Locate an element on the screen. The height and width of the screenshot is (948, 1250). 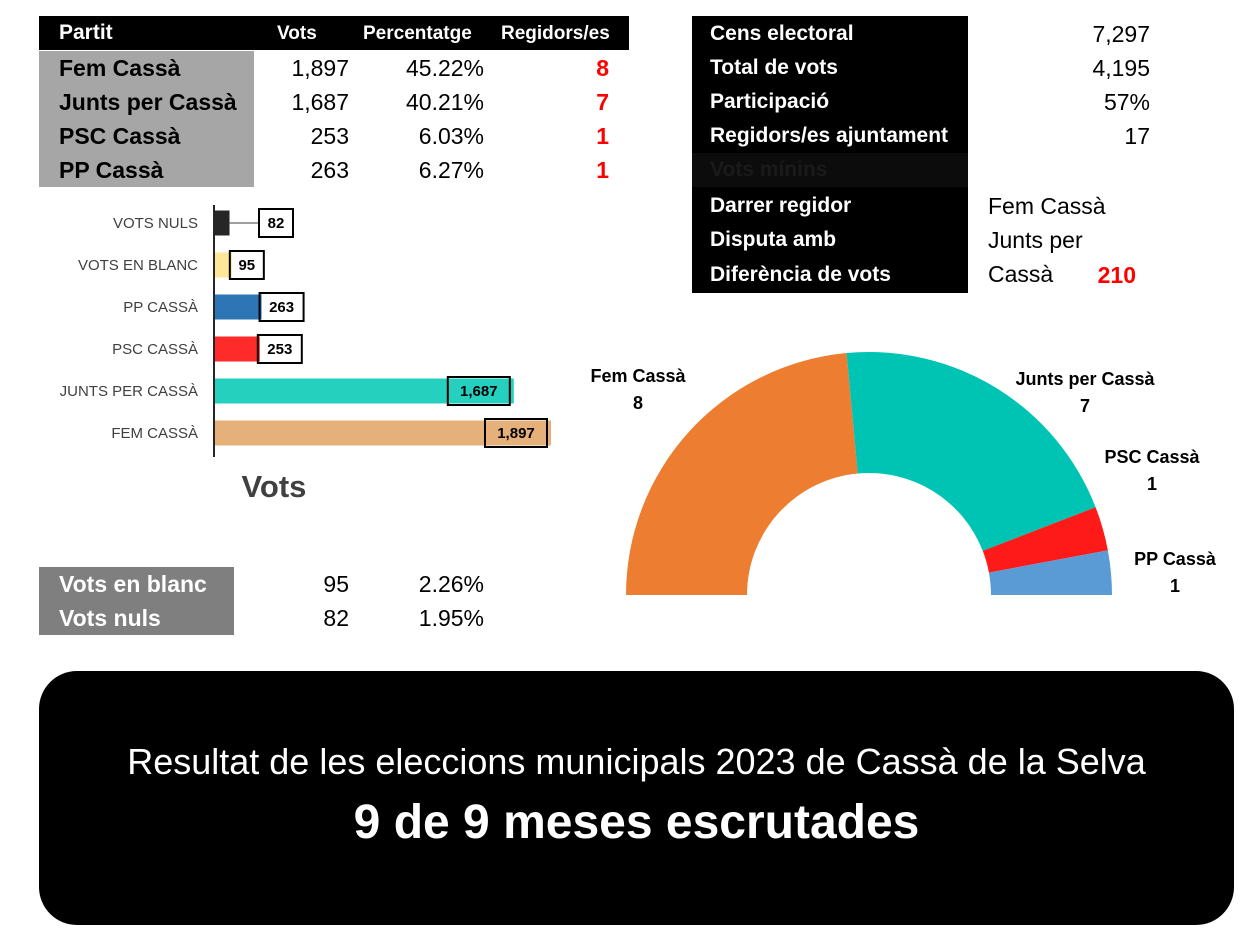
table-row: PSC Cassà 253 6.03% 1 is located at coordinates (334, 136).